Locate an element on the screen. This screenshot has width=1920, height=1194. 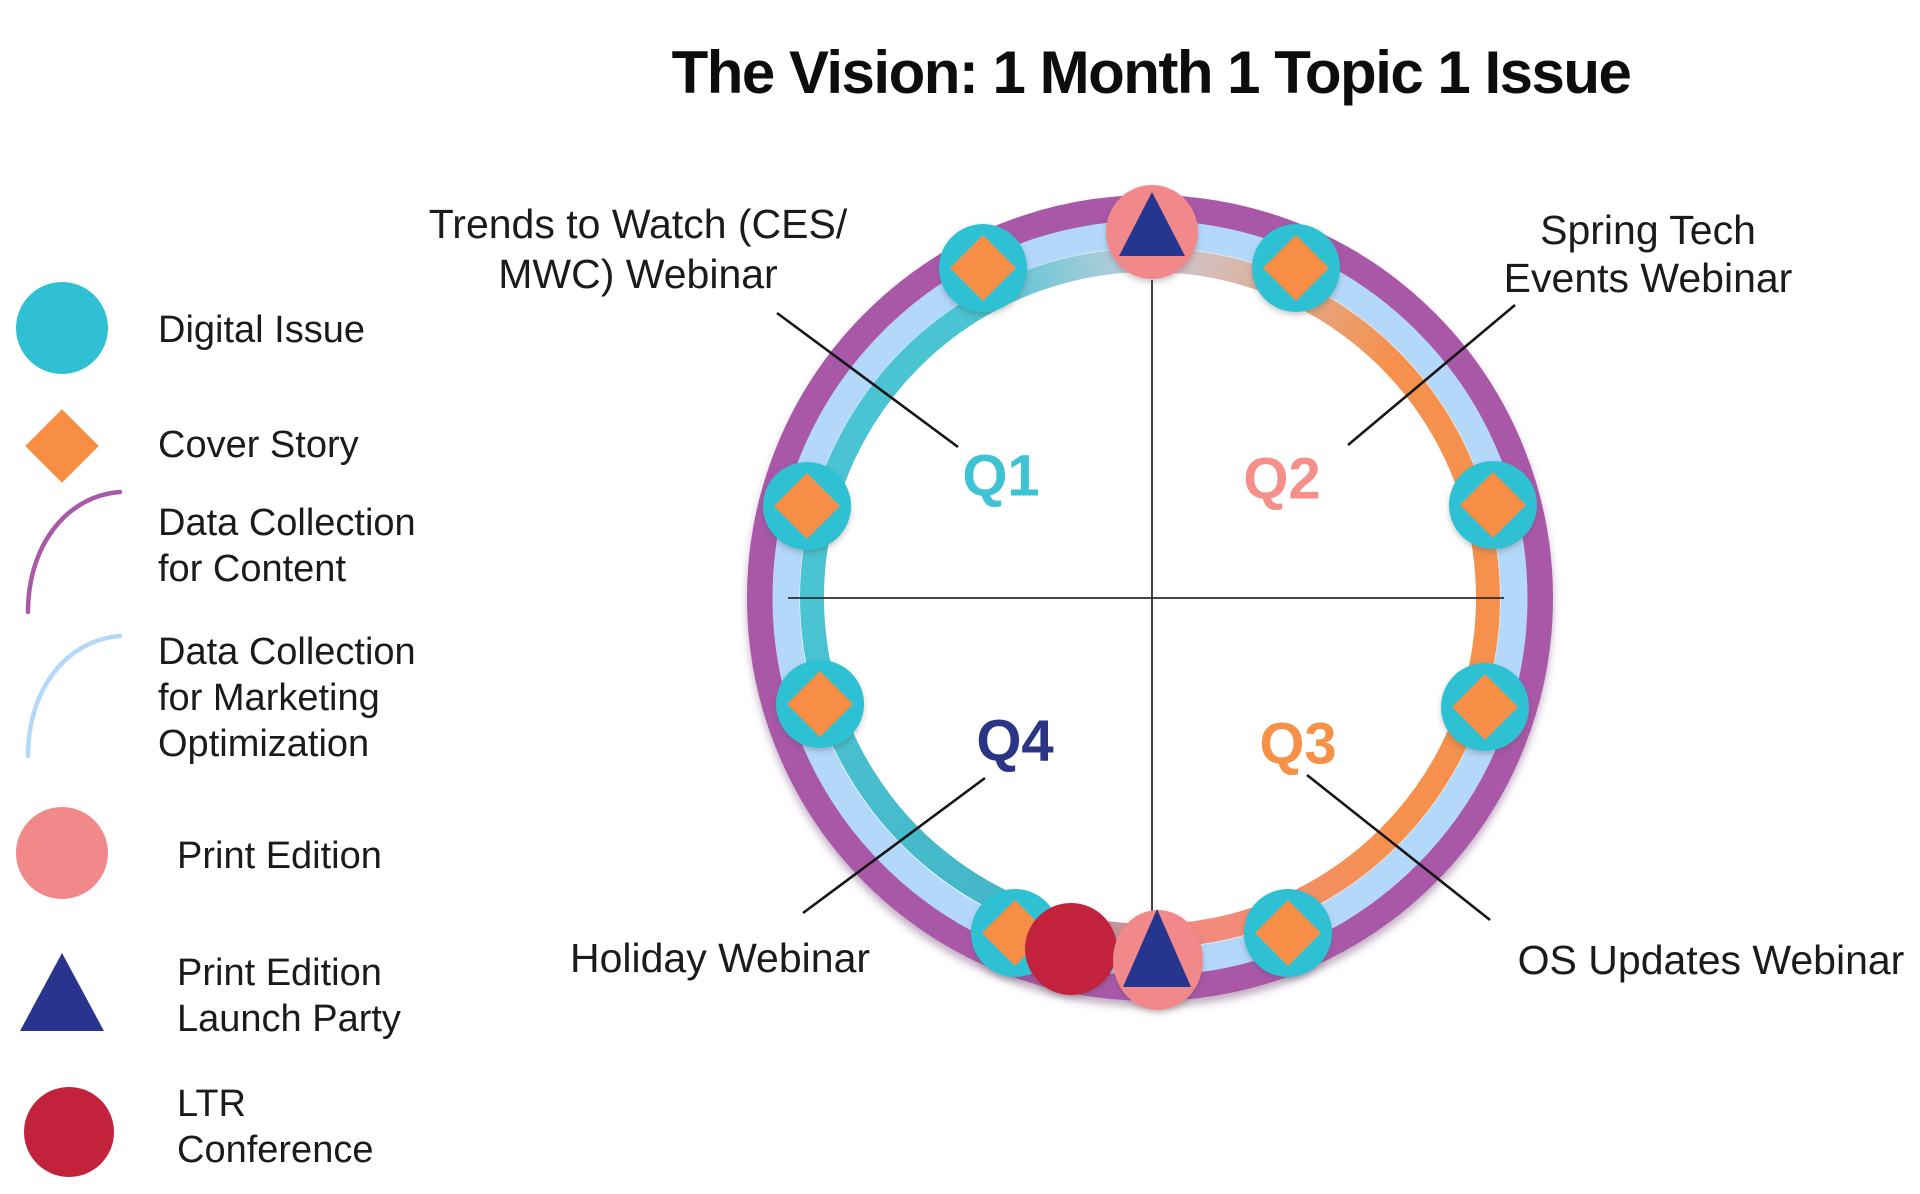
legend-label-line: LTR is located at coordinates (211, 1104).